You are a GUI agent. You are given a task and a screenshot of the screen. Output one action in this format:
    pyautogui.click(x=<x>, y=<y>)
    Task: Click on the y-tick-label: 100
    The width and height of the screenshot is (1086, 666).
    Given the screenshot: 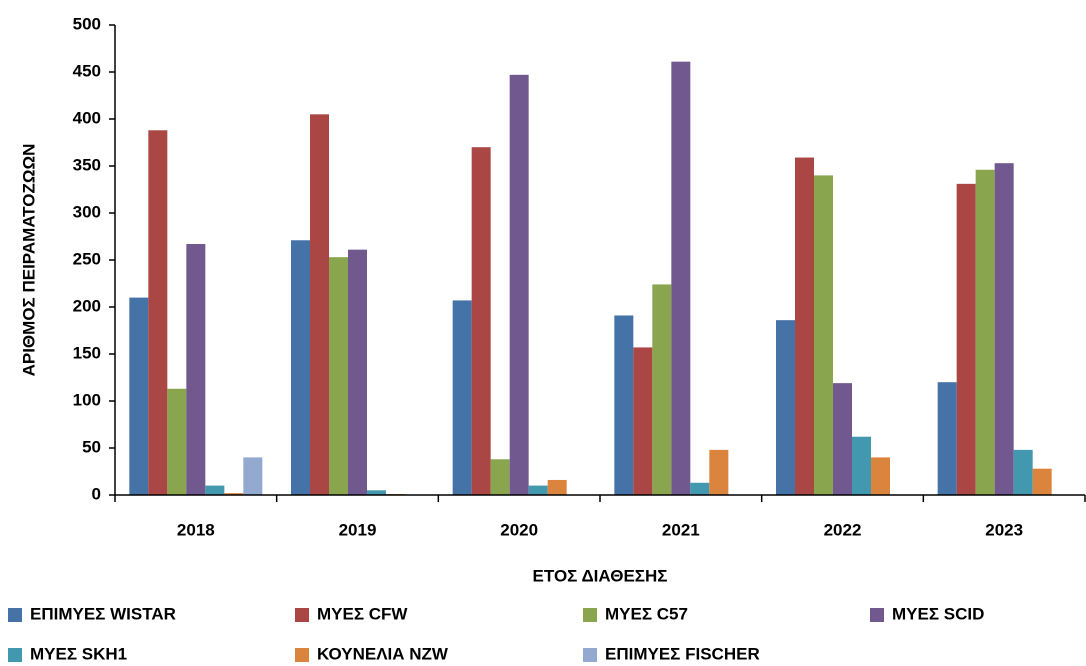 What is the action you would take?
    pyautogui.click(x=87, y=399)
    